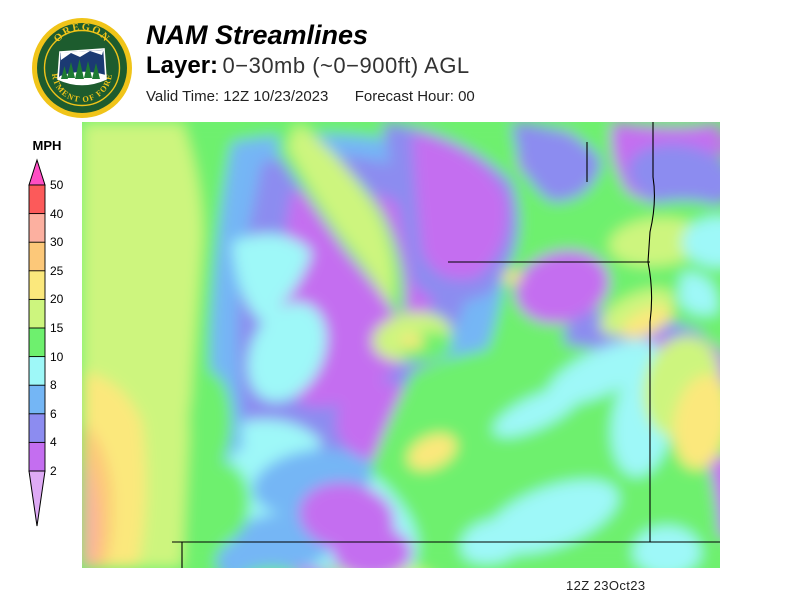 The width and height of the screenshot is (800, 600). What do you see at coordinates (53, 413) in the screenshot?
I see `colorbar-tick: 6` at bounding box center [53, 413].